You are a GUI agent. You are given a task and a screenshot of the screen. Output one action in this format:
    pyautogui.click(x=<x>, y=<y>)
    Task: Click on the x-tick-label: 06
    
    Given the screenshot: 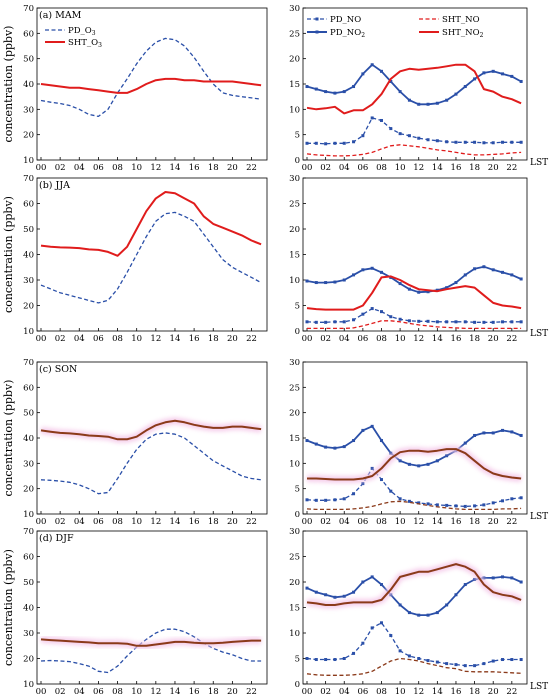 What is the action you would take?
    pyautogui.click(x=362, y=339)
    